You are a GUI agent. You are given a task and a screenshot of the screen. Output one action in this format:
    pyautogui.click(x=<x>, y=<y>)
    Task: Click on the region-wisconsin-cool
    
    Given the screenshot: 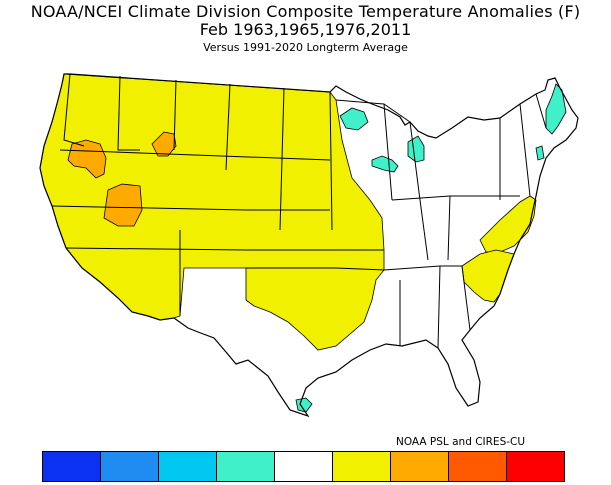 What is the action you would take?
    pyautogui.click(x=385, y=164)
    